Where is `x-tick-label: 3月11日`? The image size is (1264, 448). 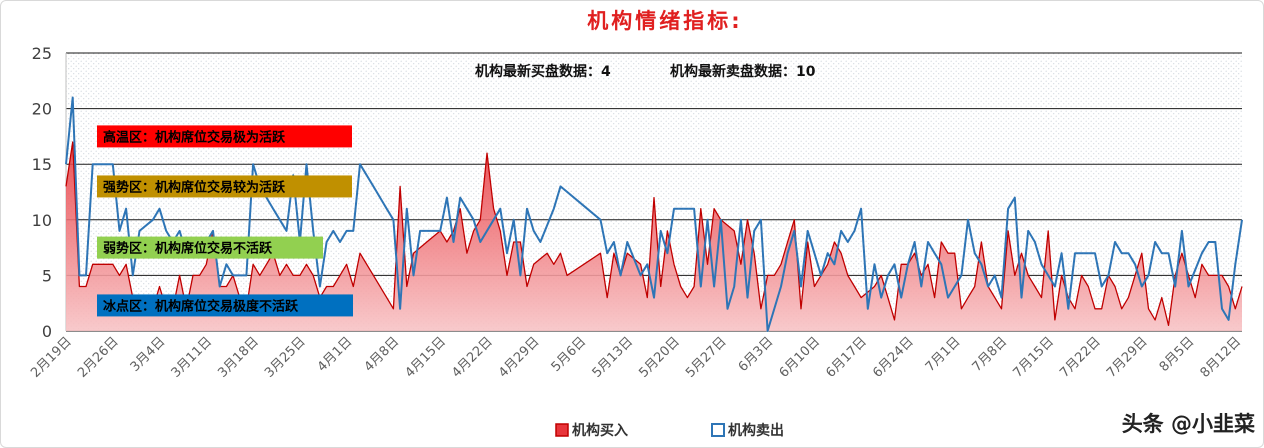 x-tick-label: 3月11日 is located at coordinates (192, 357).